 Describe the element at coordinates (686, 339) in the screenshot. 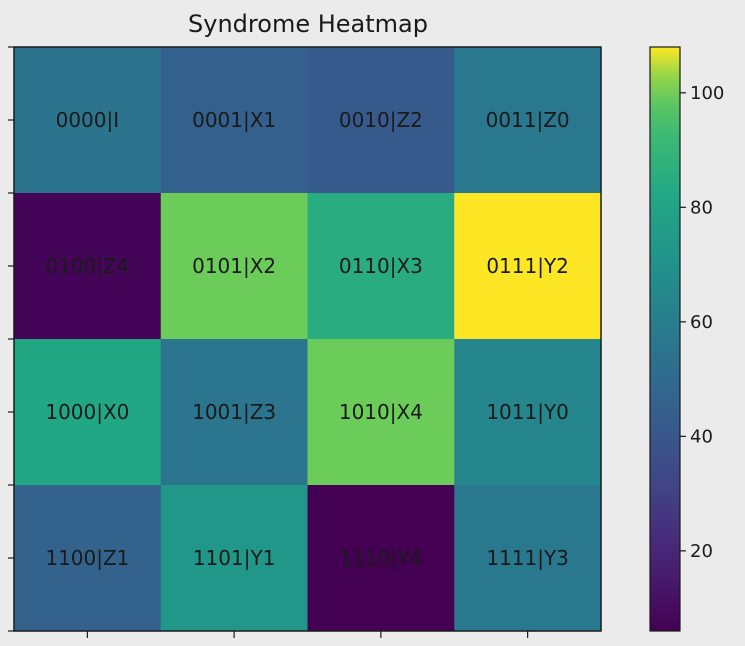

I see `colorbar: 20 40 60 80 100` at that location.